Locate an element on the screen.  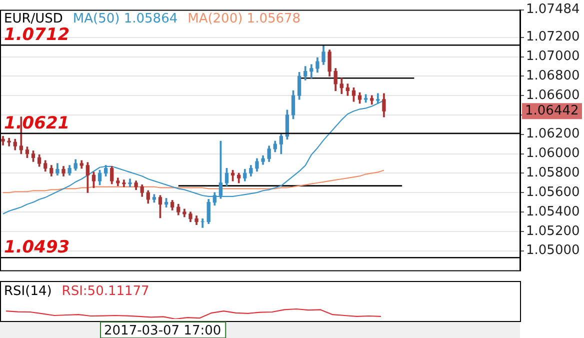
y-tick-label: 1.05600 is located at coordinates (553, 192).